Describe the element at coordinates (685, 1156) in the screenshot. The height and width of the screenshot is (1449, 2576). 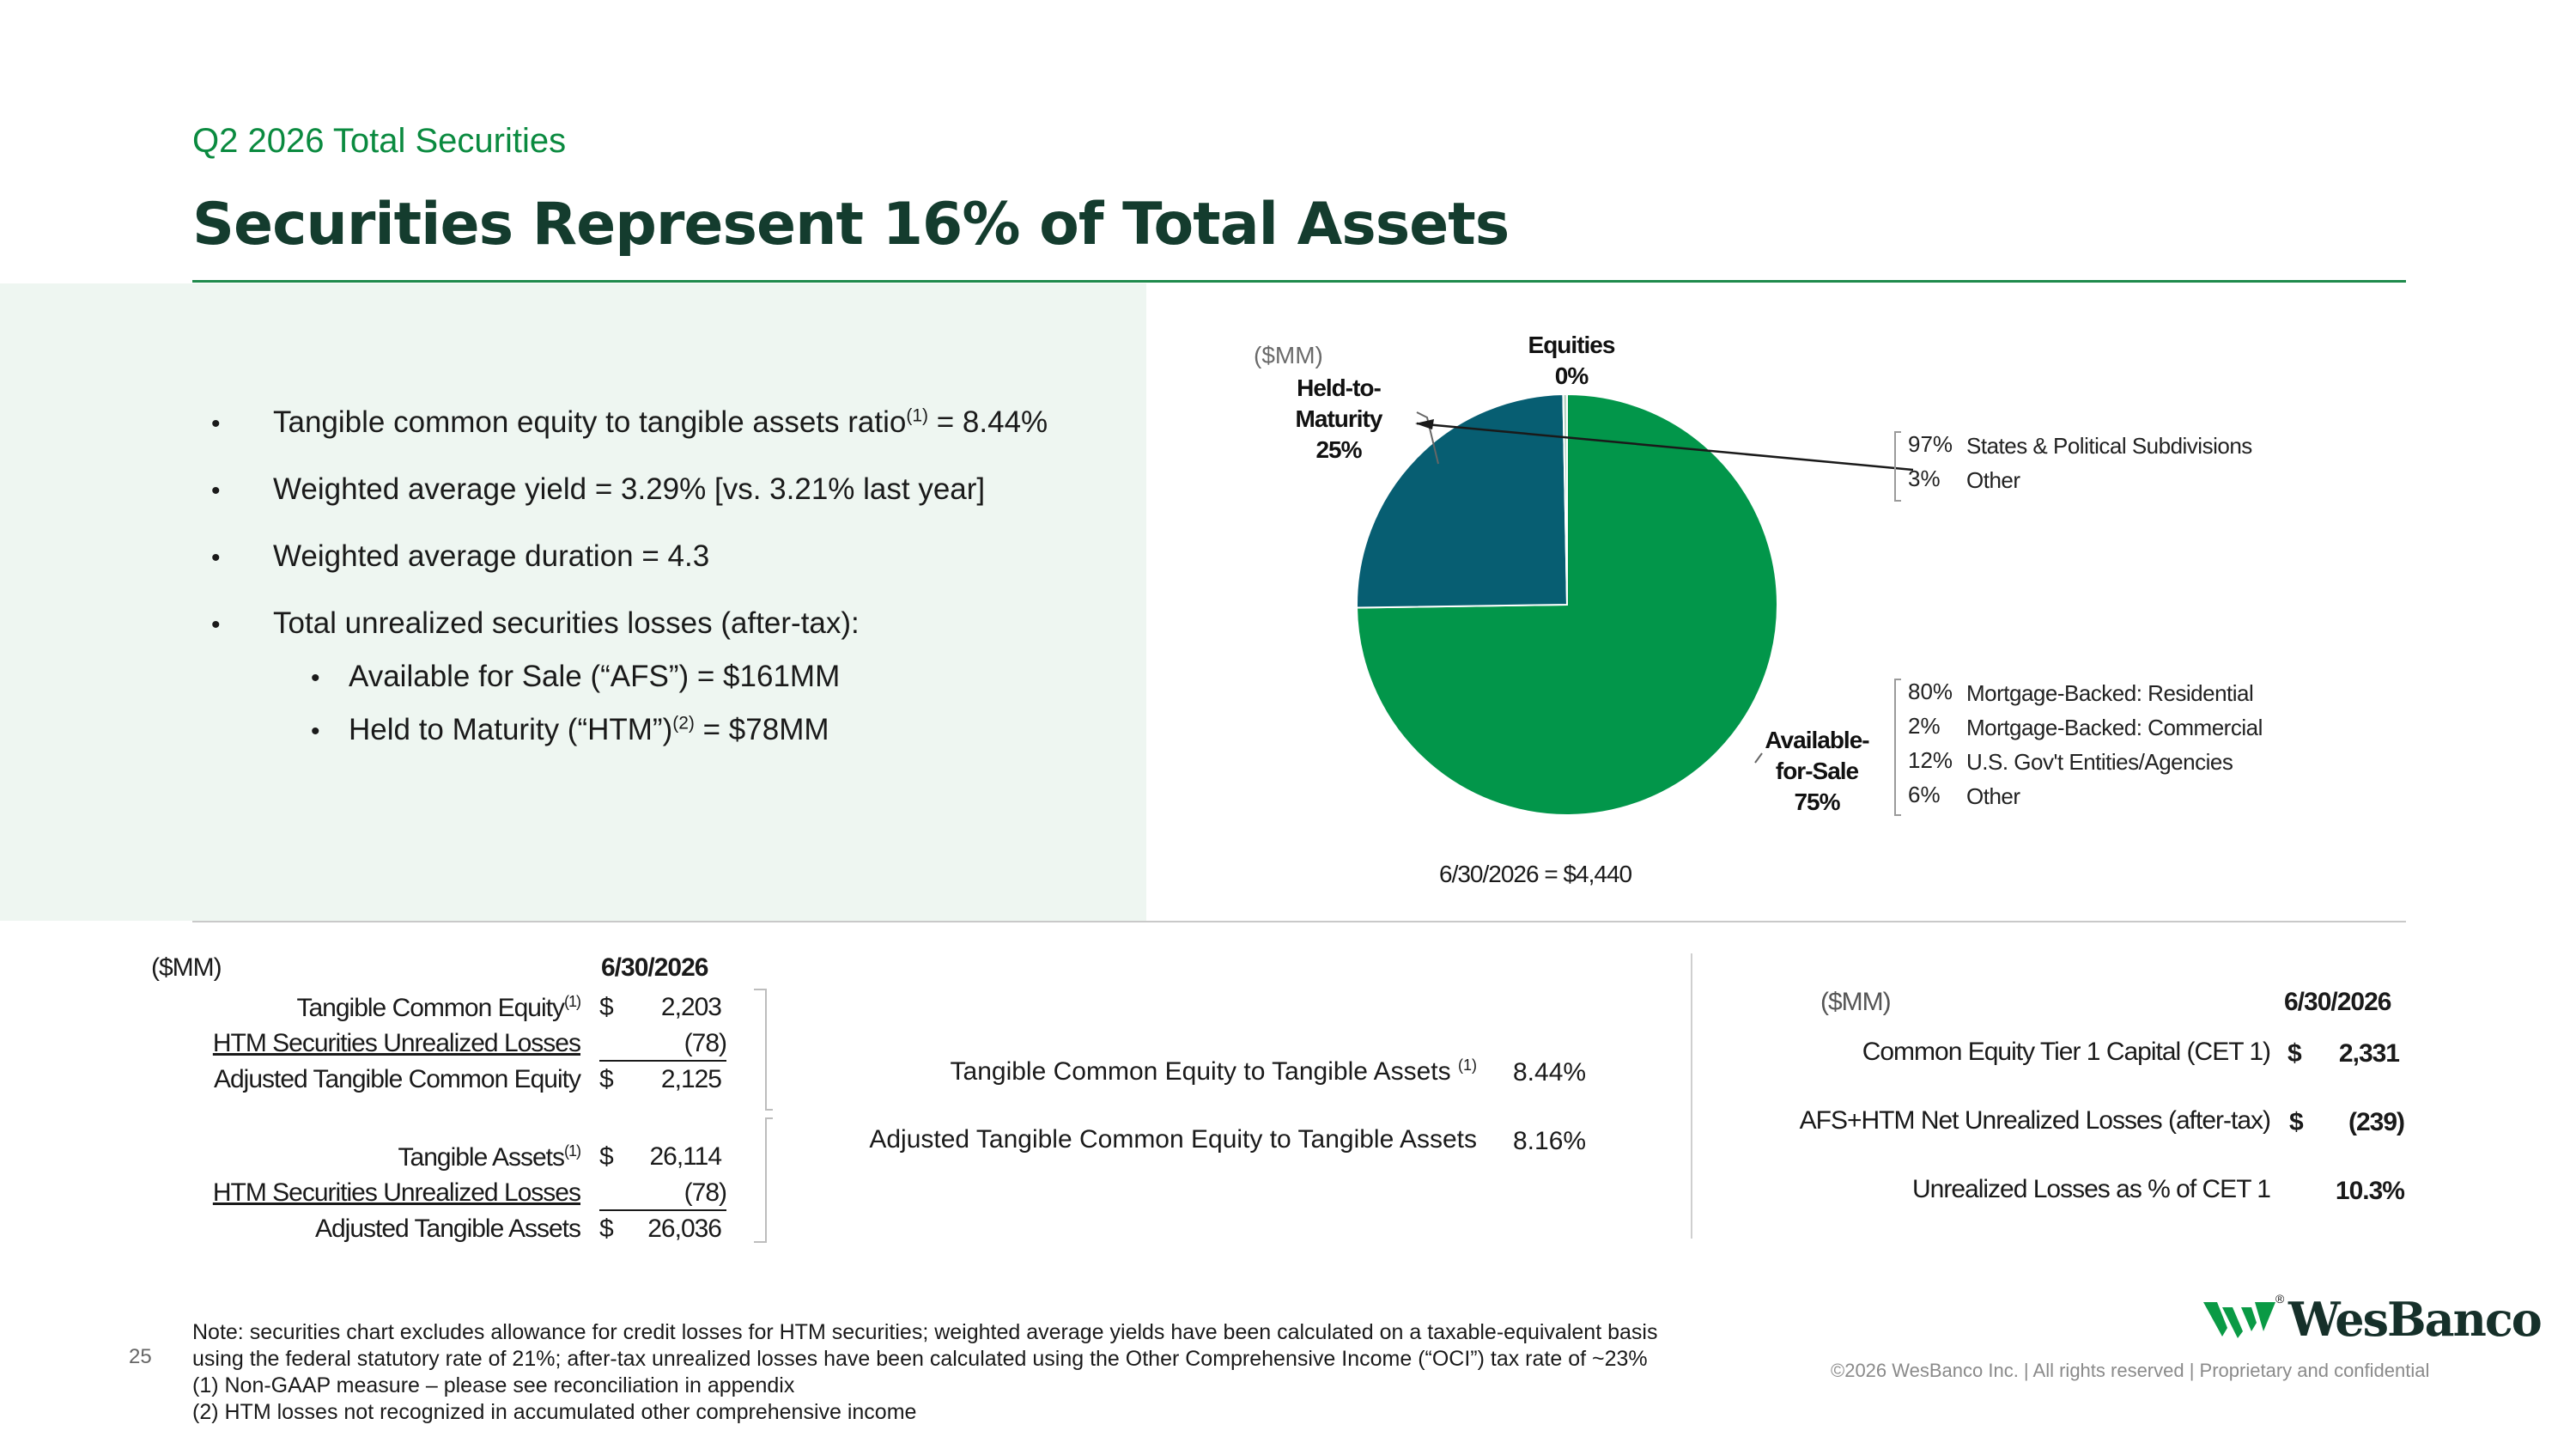
I see `left-row-4-value: 26,114` at that location.